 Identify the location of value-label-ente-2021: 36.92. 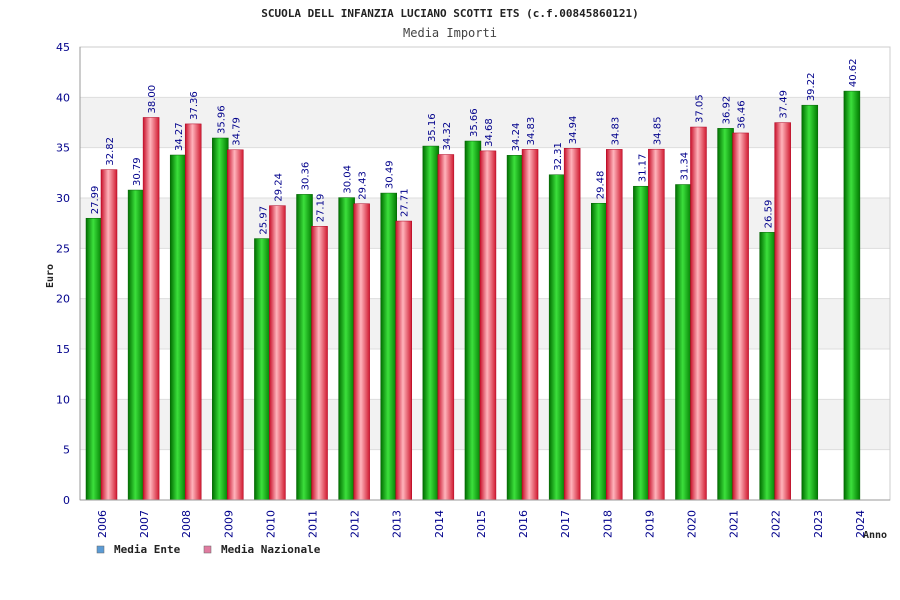
(727, 110).